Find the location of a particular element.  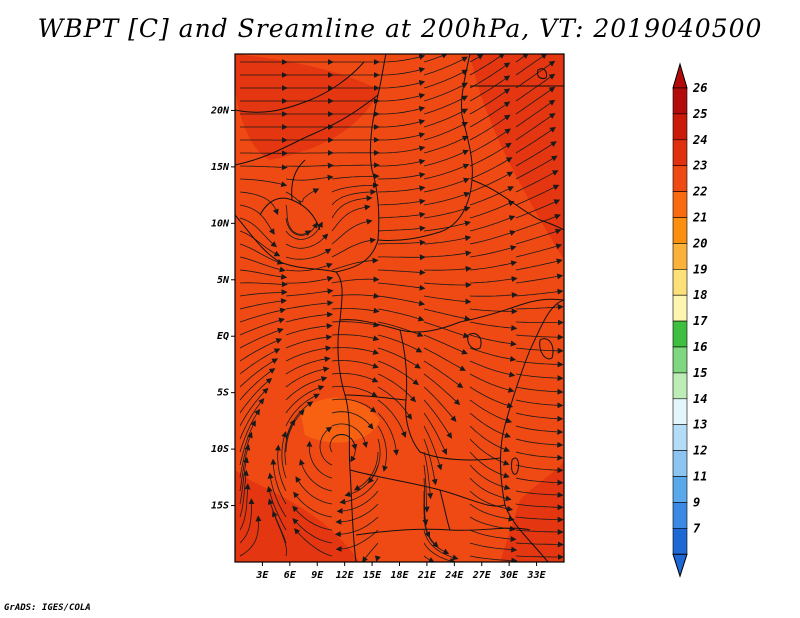

lon-tick-label: 18E is located at coordinates (399, 575).